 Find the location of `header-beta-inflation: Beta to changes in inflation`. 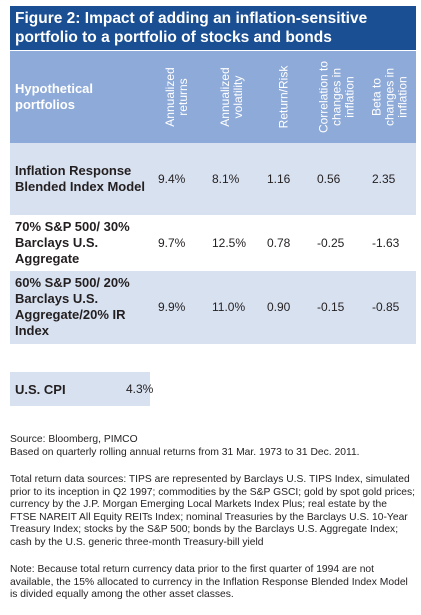

header-beta-inflation: Beta to changes in inflation is located at coordinates (390, 96).